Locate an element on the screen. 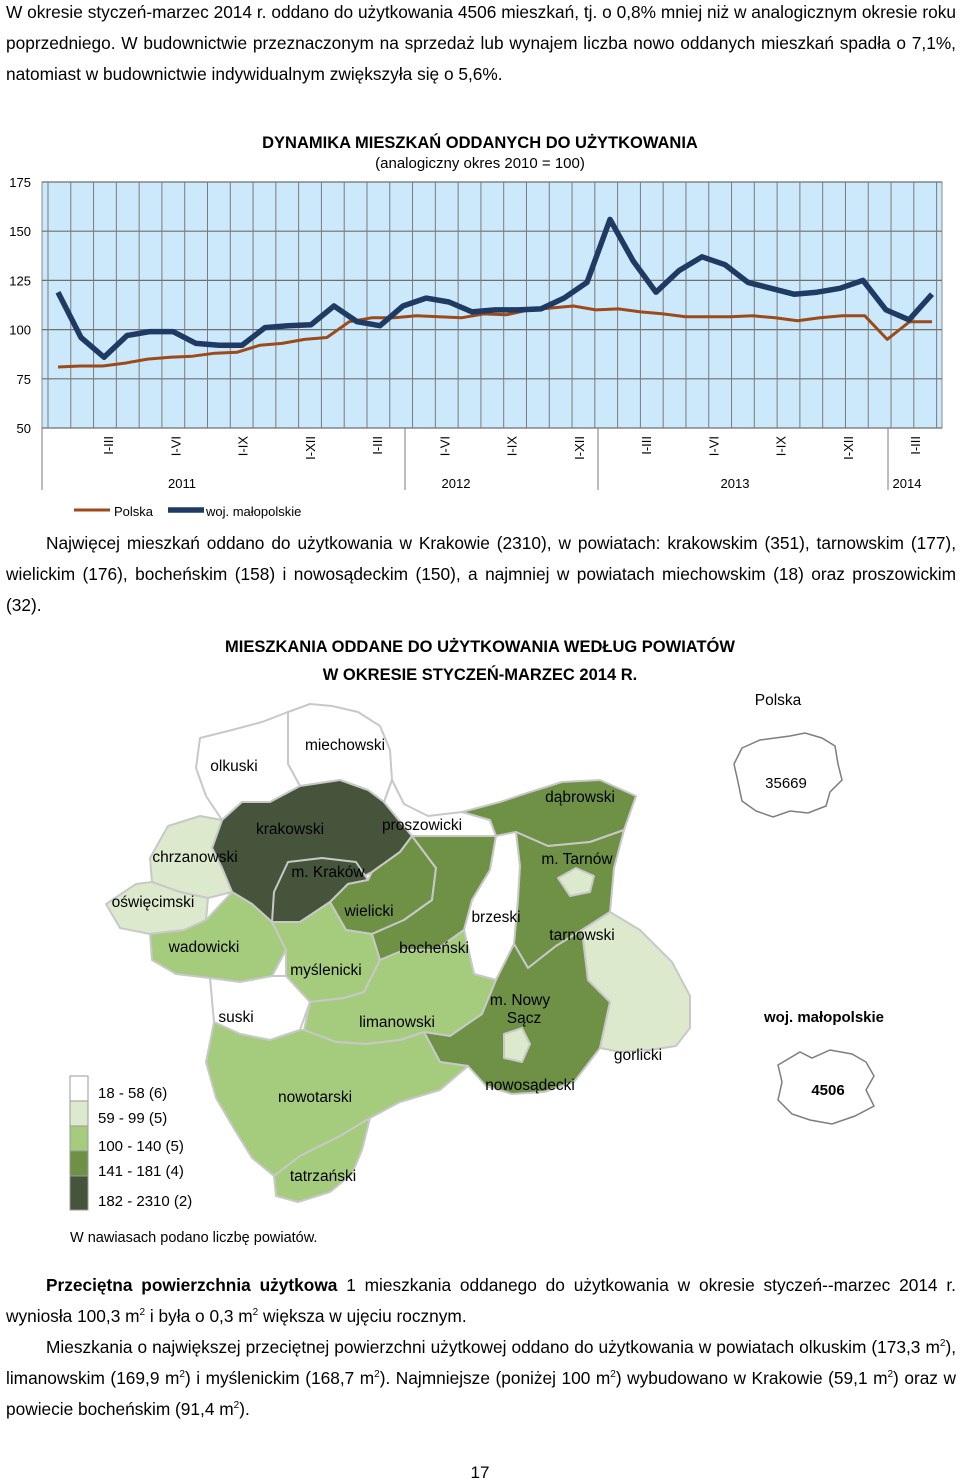 The width and height of the screenshot is (960, 1483). polska-value: 35669 is located at coordinates (786, 783).